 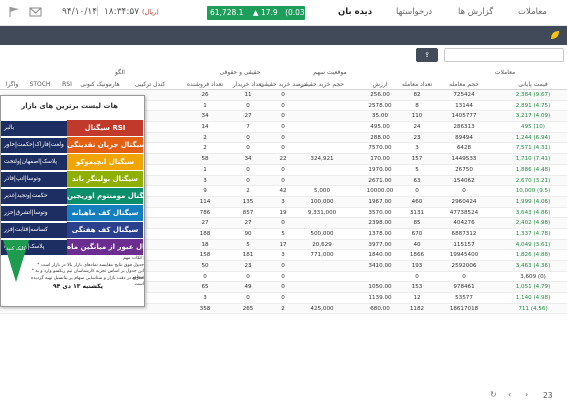 What do you see at coordinates (533, 84) in the screenshot?
I see `col-close: قیمت پایانی` at bounding box center [533, 84].